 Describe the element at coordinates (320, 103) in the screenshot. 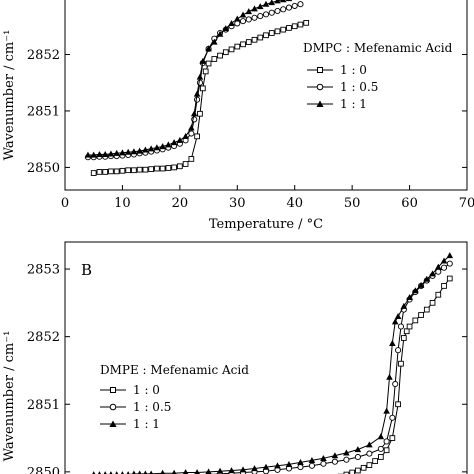

I see `legend-triangle-marker` at that location.